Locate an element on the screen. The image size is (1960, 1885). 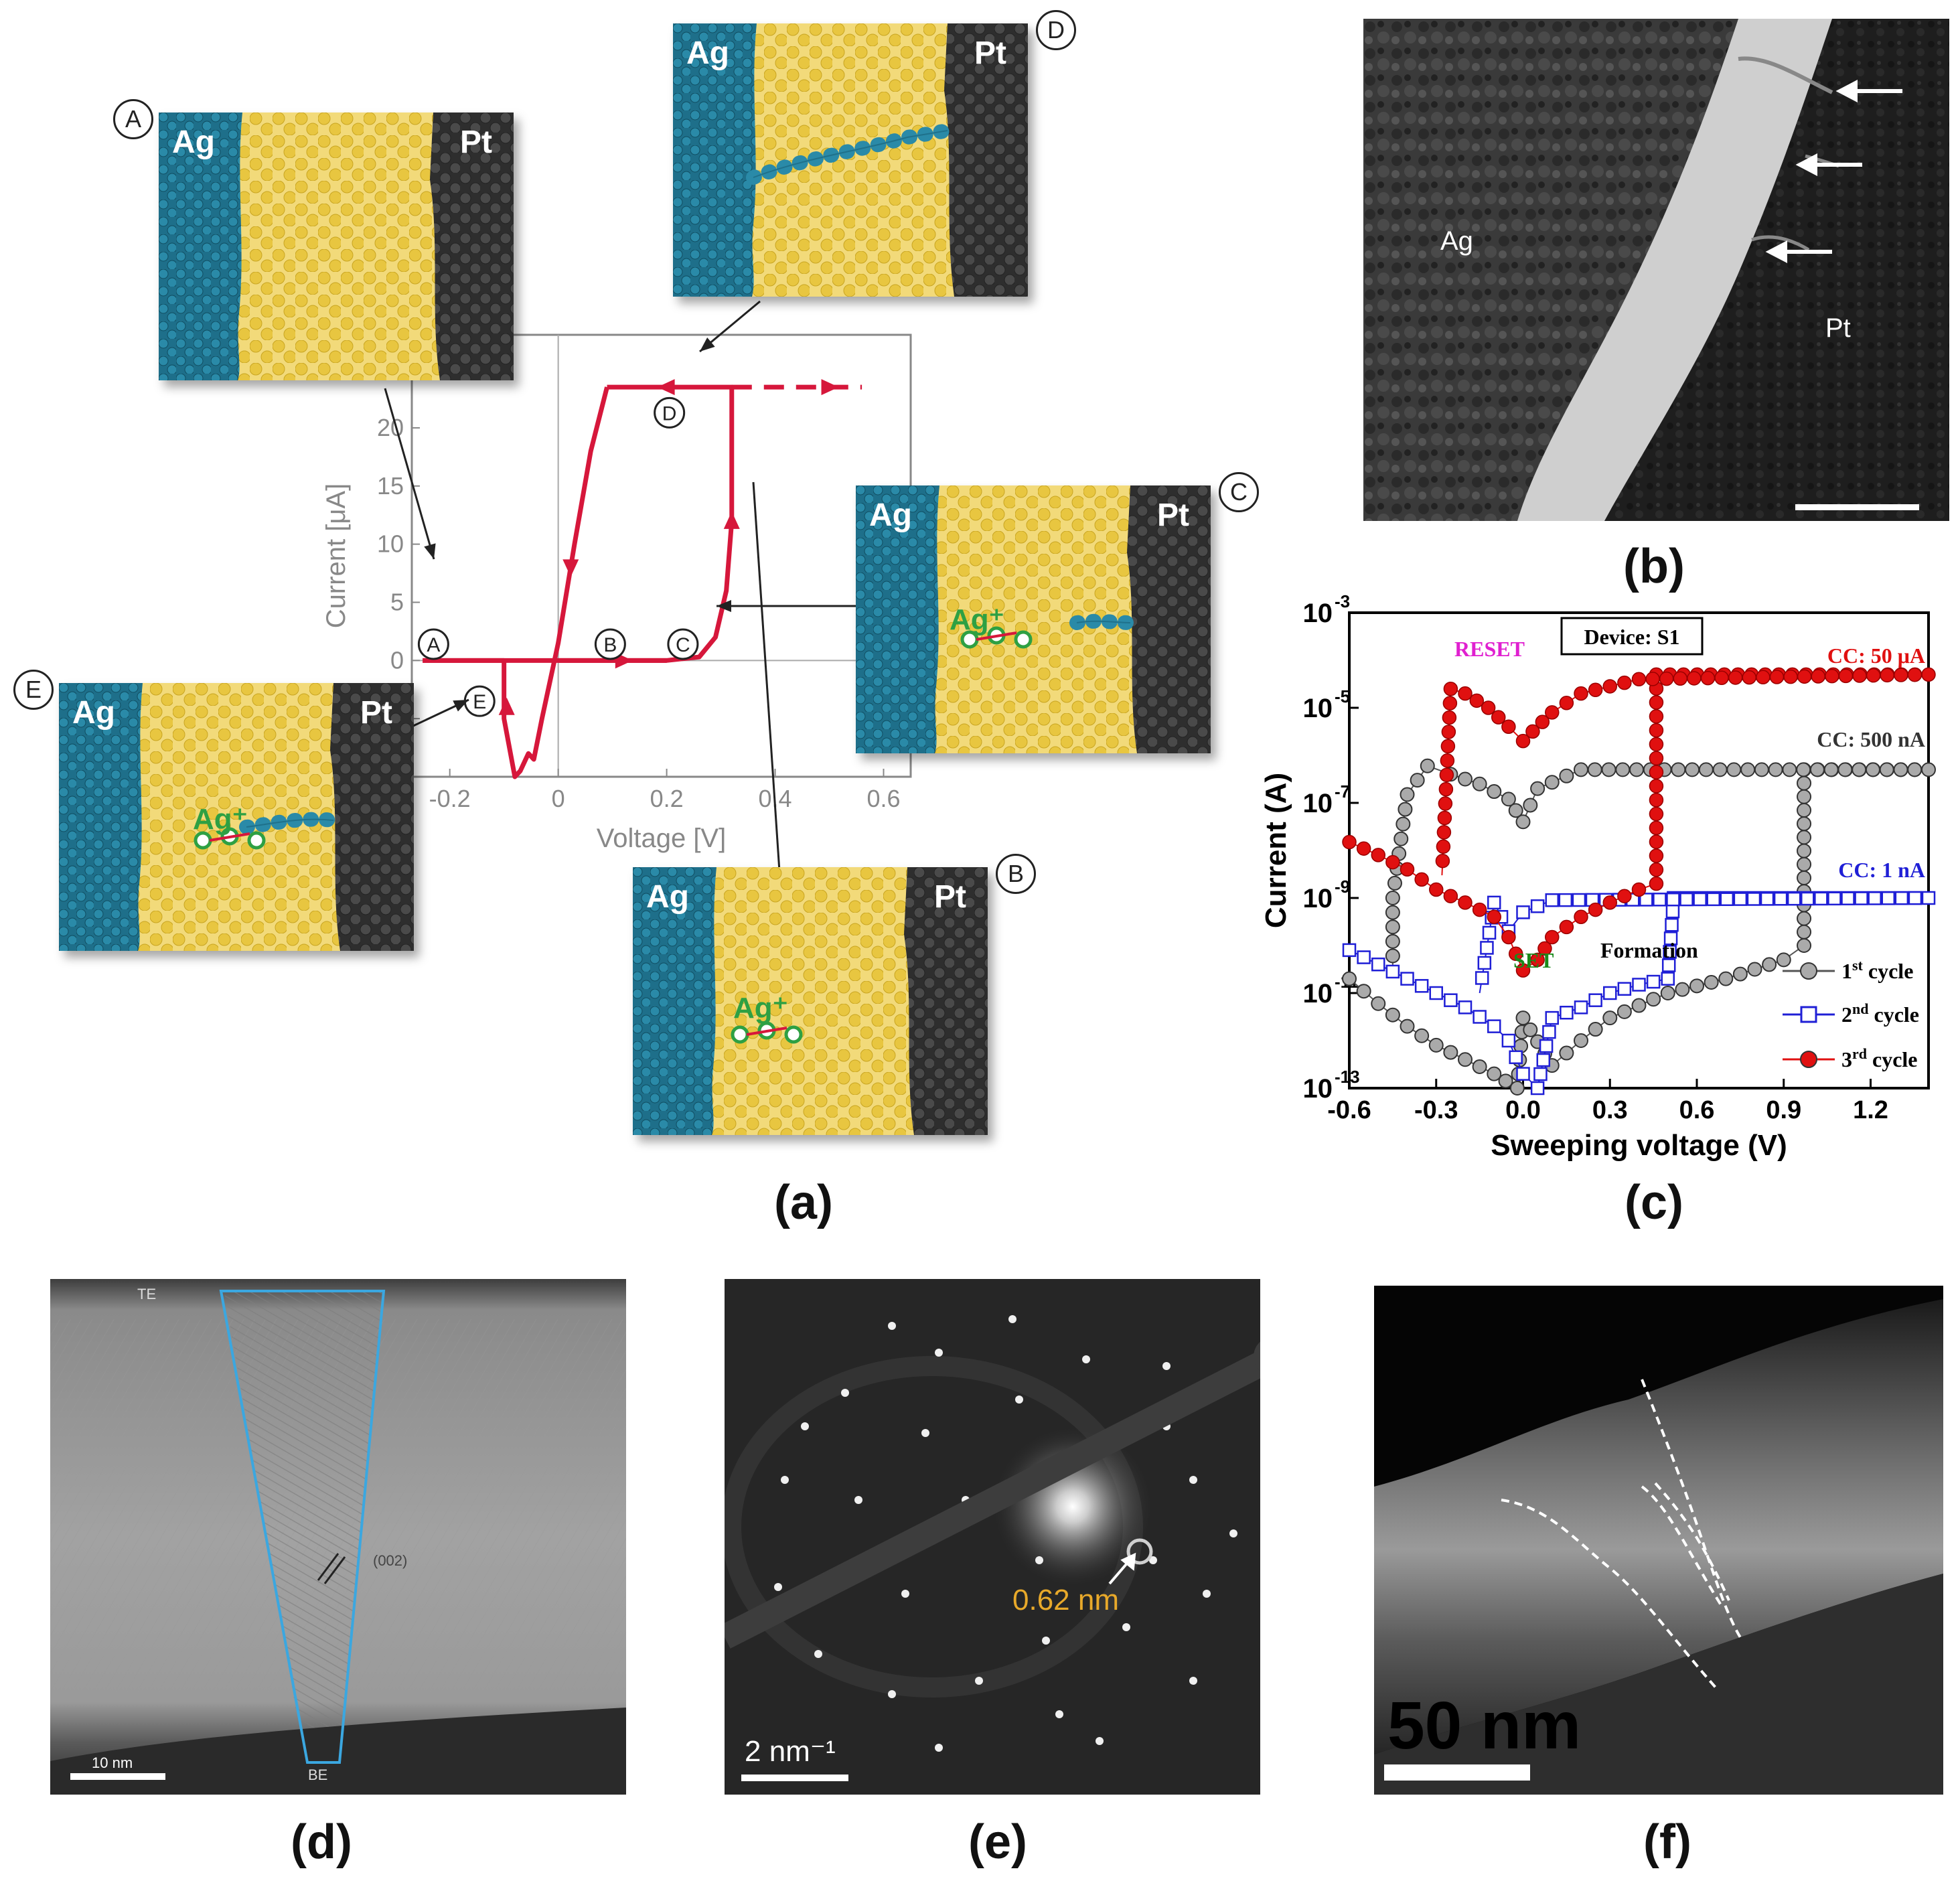
state-marker-a is located at coordinates (433, 644).